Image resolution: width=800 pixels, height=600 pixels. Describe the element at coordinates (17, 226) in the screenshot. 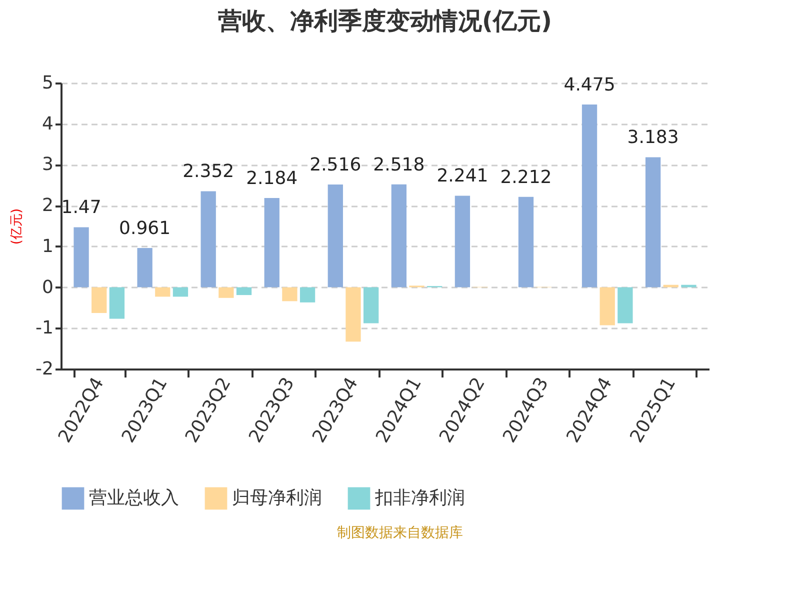

I see `y-axis-title: (亿元)` at that location.